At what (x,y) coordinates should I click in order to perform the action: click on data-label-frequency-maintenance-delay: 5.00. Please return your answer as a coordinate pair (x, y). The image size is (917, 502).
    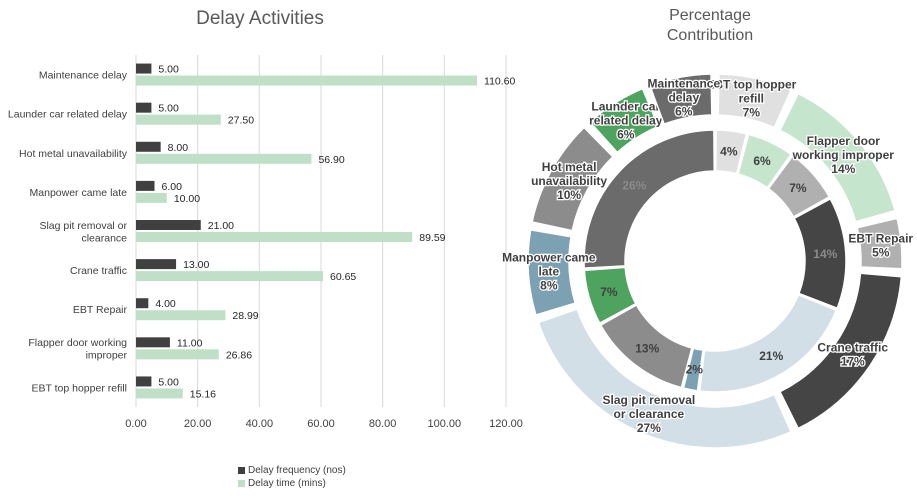
    Looking at the image, I should click on (168, 70).